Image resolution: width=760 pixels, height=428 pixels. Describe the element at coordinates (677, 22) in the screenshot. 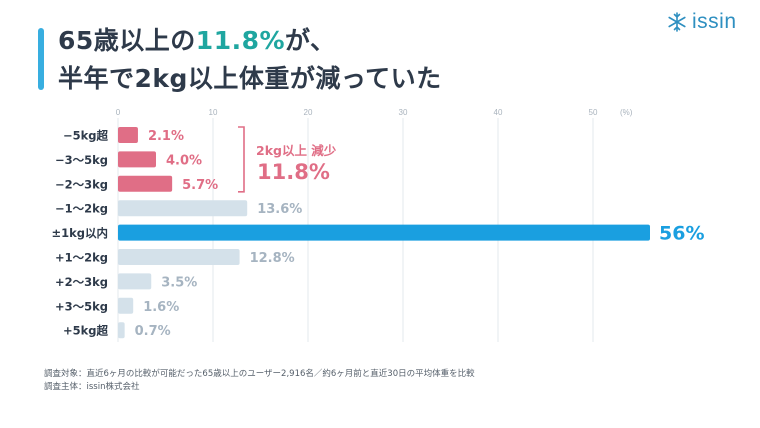

I see `snowflake-icon` at that location.